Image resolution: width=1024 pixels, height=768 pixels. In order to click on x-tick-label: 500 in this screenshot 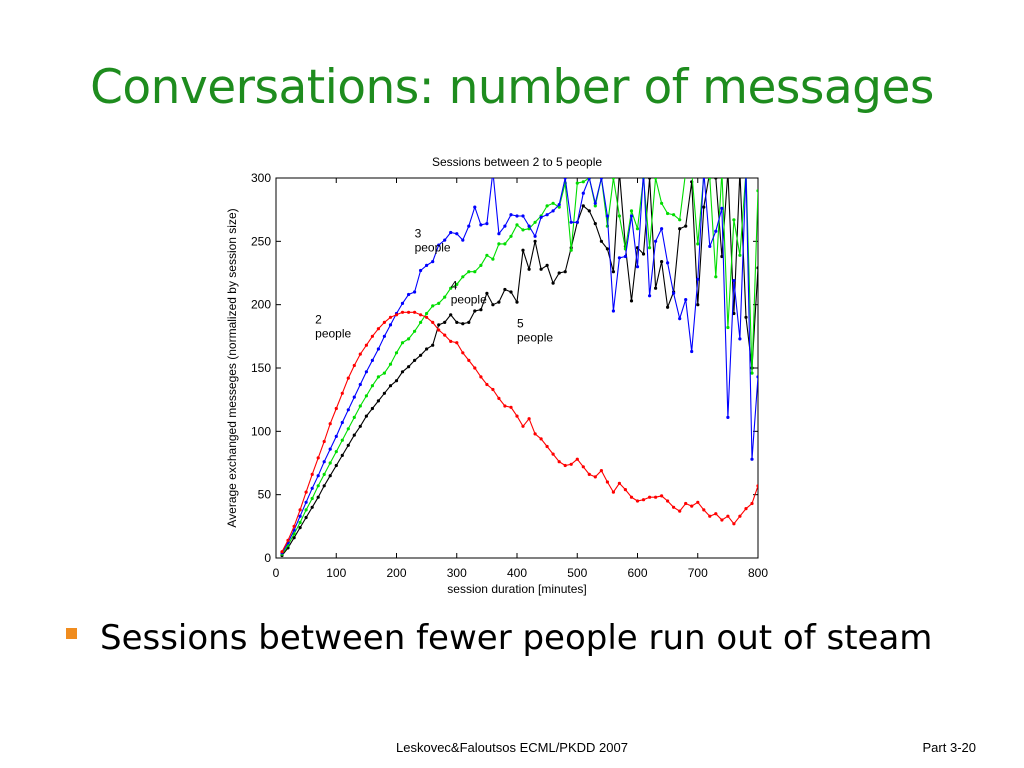, I will do `click(577, 573)`.